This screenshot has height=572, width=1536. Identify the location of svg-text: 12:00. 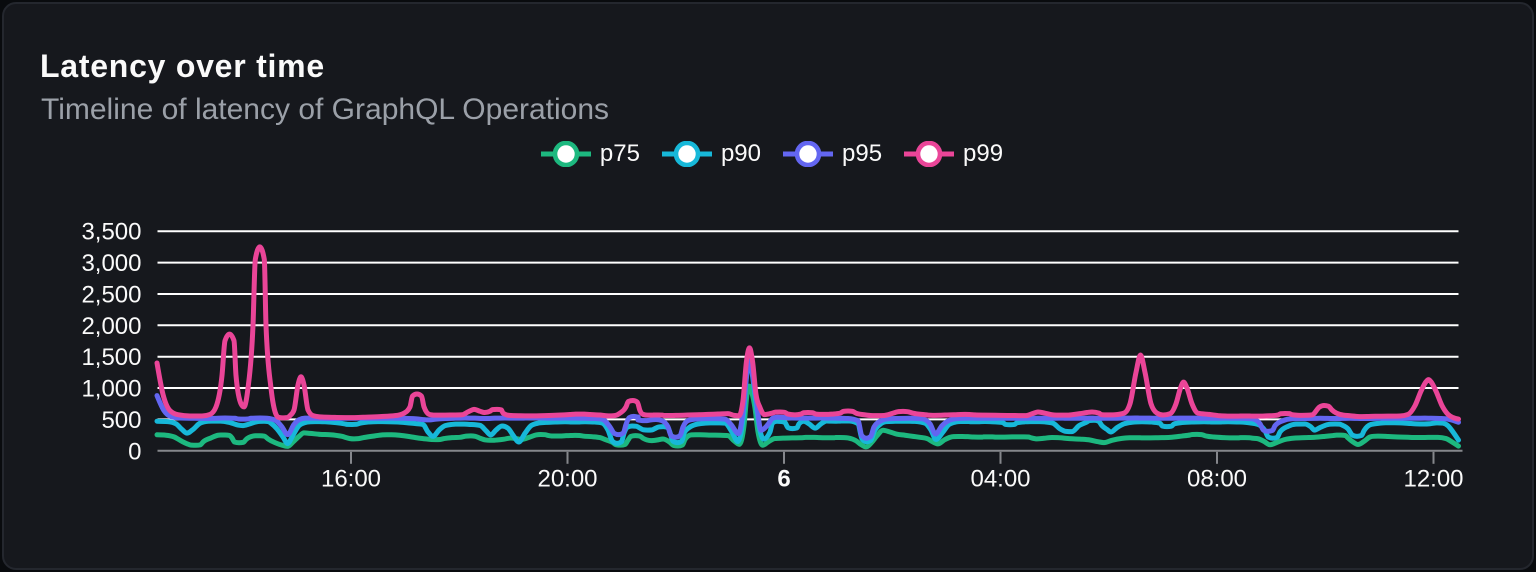
(1433, 479).